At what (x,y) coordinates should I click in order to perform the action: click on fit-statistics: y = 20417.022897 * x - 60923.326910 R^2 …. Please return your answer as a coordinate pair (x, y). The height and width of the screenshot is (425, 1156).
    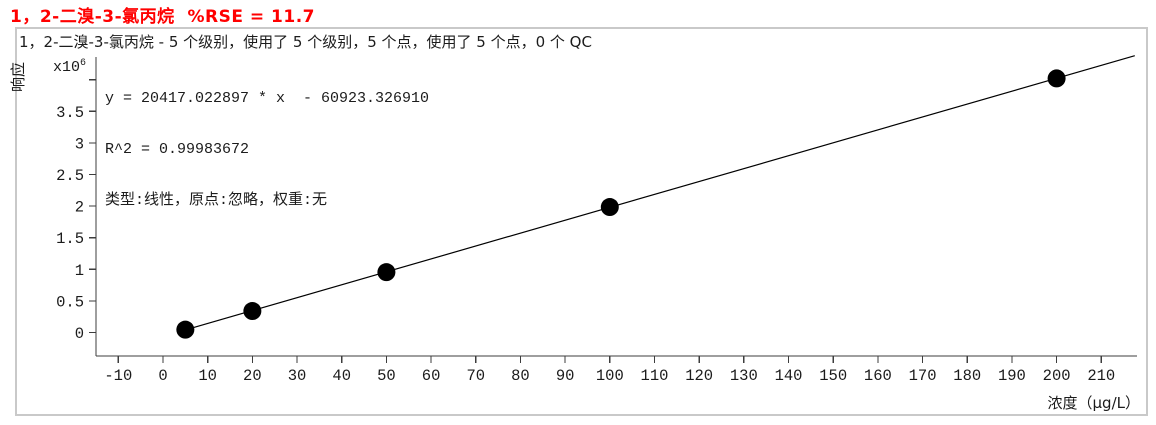
    Looking at the image, I should click on (267, 141).